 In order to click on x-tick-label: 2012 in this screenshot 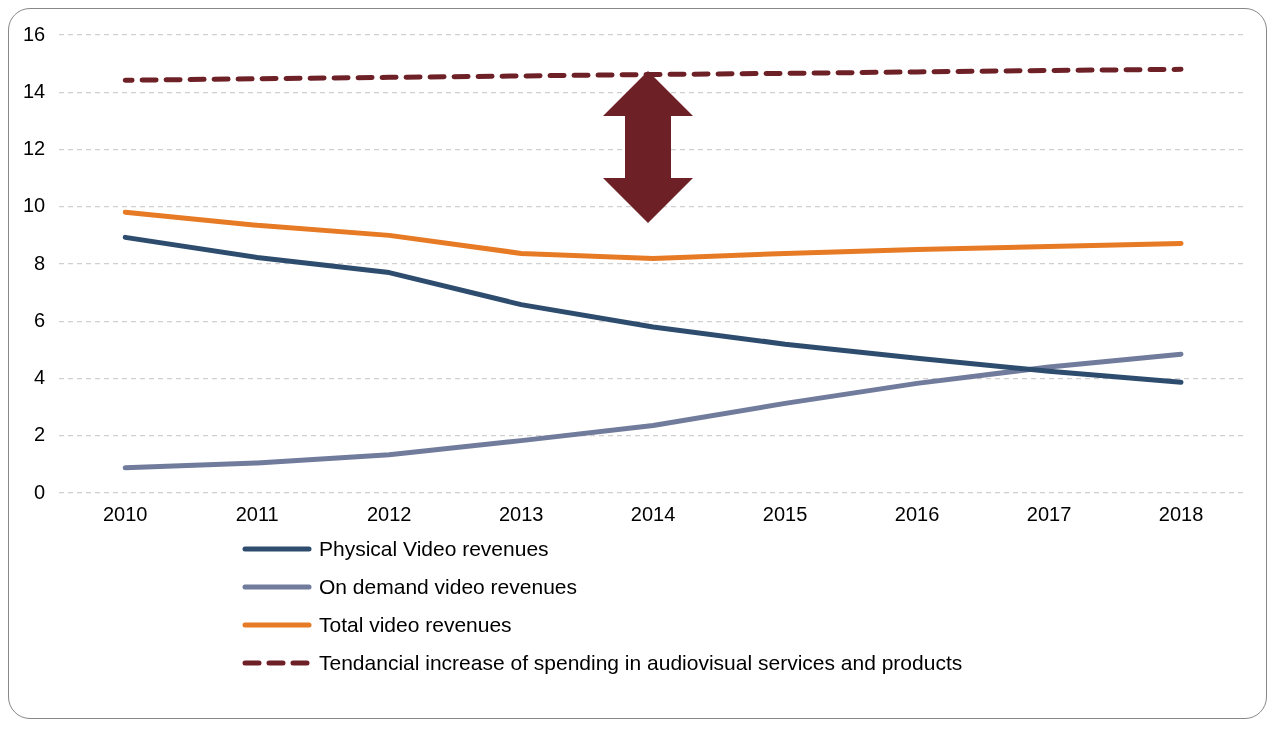, I will do `click(389, 513)`.